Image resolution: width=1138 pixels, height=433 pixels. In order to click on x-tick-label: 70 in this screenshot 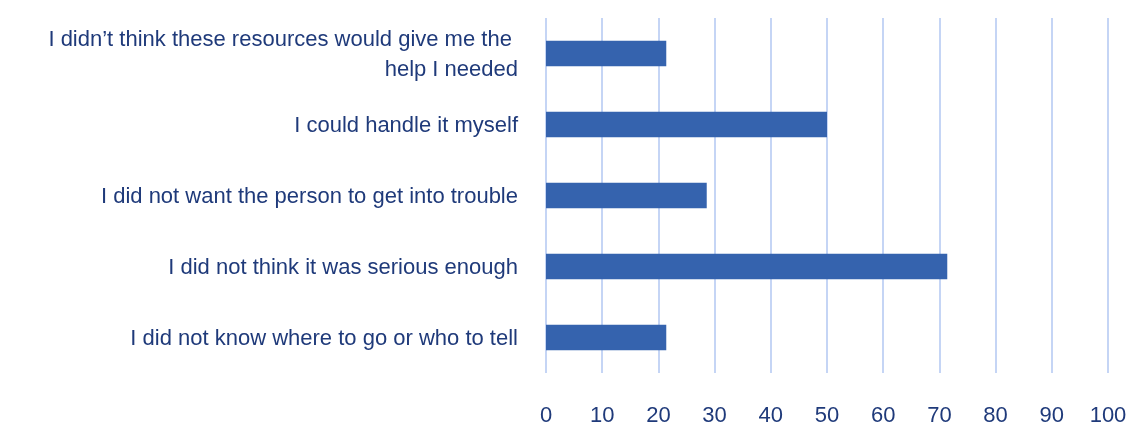, I will do `click(939, 414)`.